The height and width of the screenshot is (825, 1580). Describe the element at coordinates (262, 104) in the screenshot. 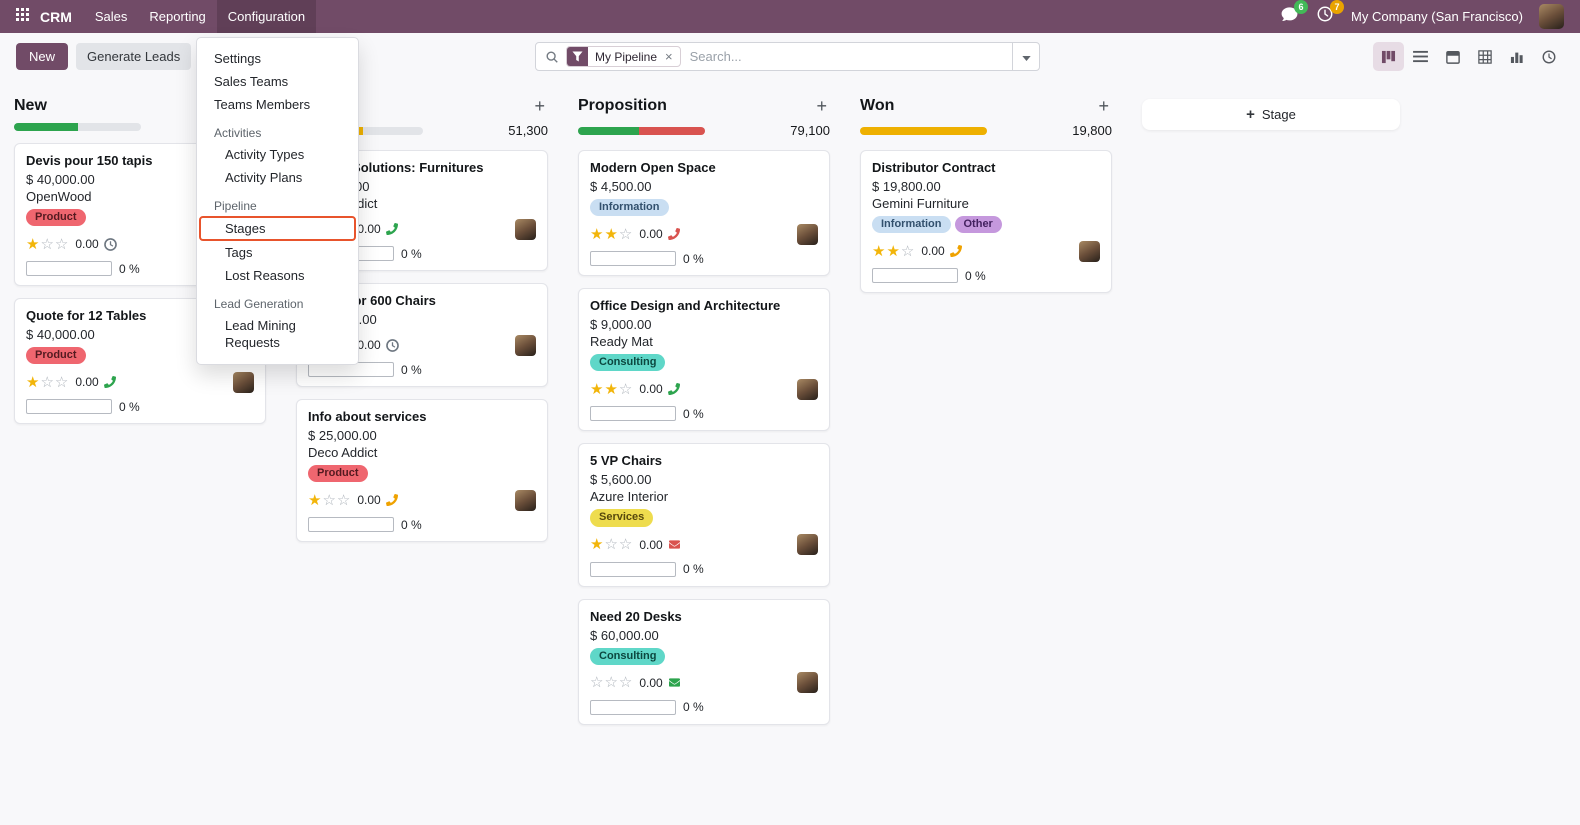

I see `menu-item-teams-members: Teams Members` at that location.